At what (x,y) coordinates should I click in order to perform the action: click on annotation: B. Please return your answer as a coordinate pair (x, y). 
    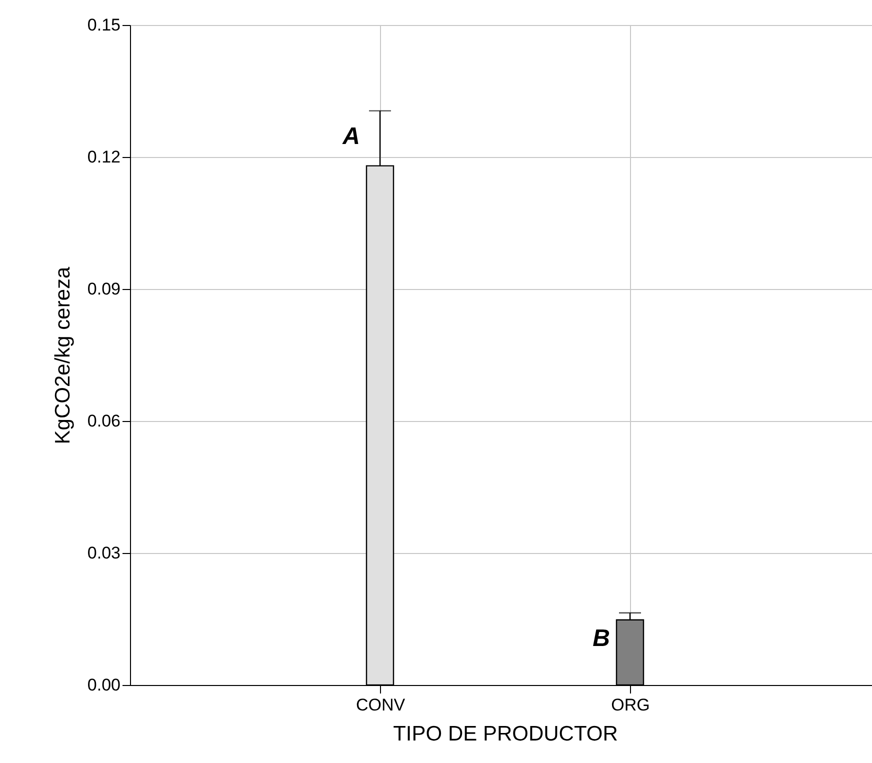
    Looking at the image, I should click on (601, 638).